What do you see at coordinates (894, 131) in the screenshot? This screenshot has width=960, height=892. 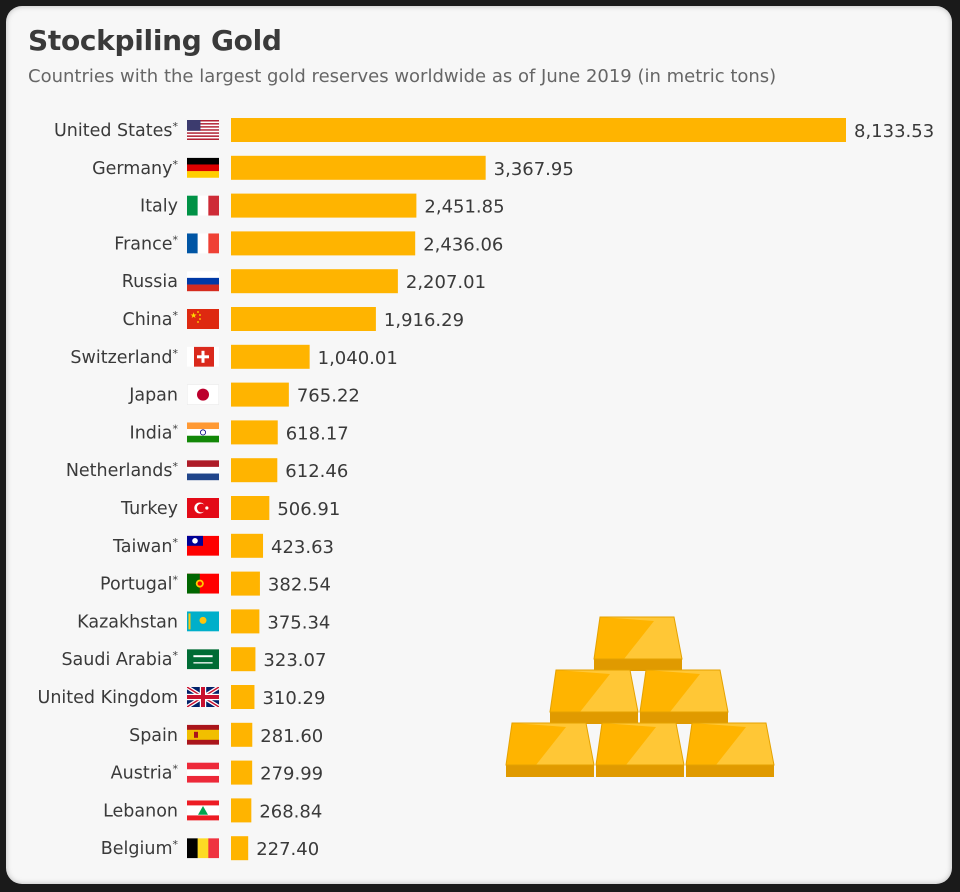 I see `value-label: 8,133.53` at bounding box center [894, 131].